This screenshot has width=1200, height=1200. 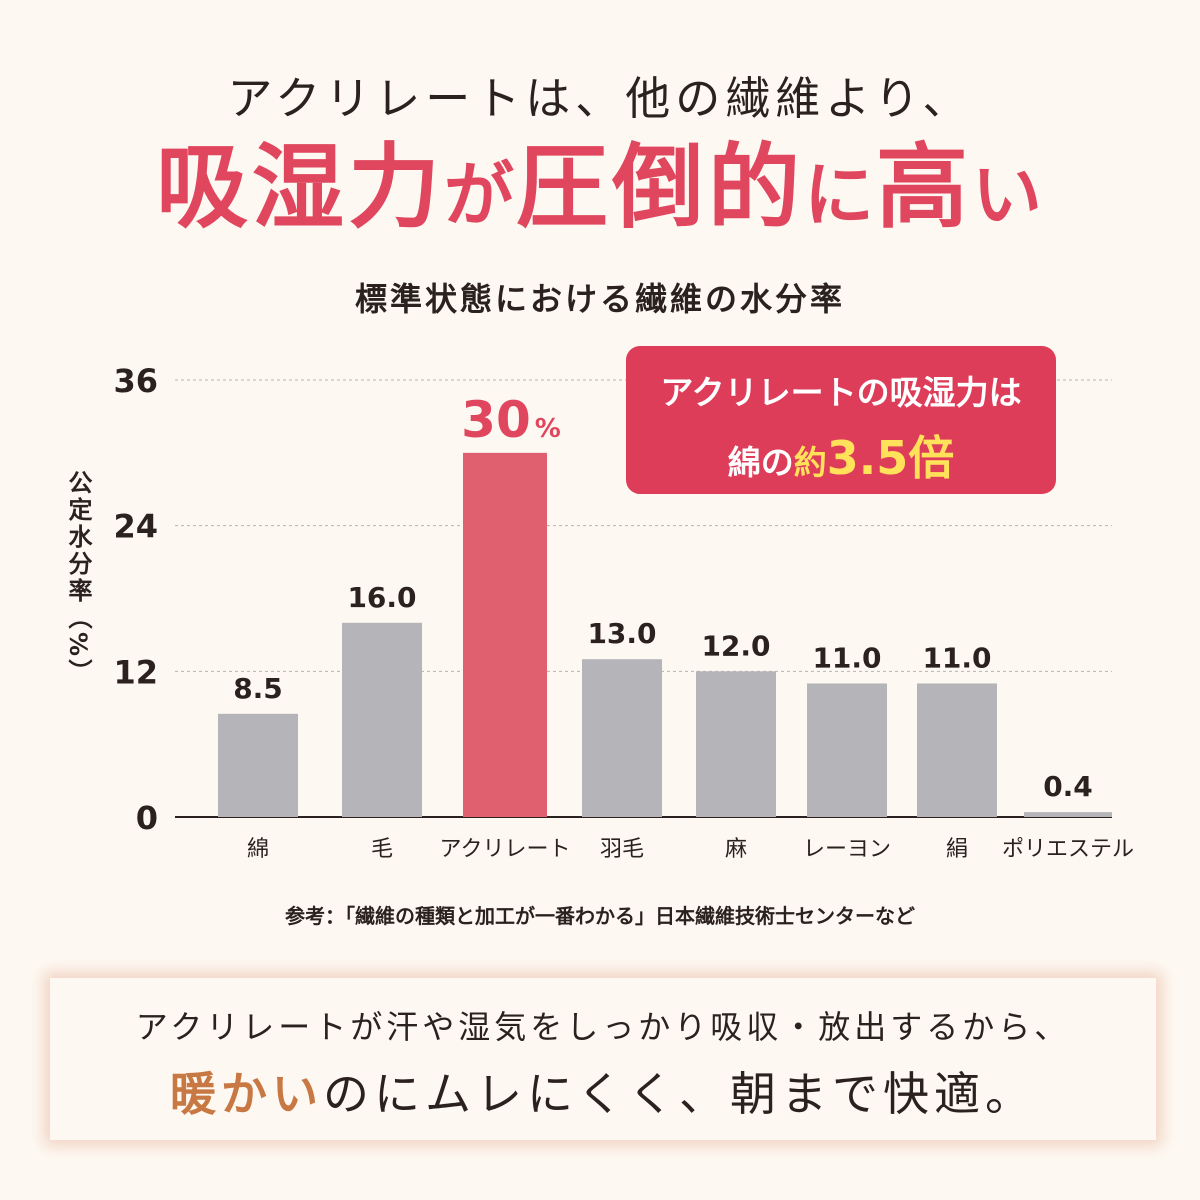 What do you see at coordinates (258, 688) in the screenshot?
I see `value-label-0: 8.5` at bounding box center [258, 688].